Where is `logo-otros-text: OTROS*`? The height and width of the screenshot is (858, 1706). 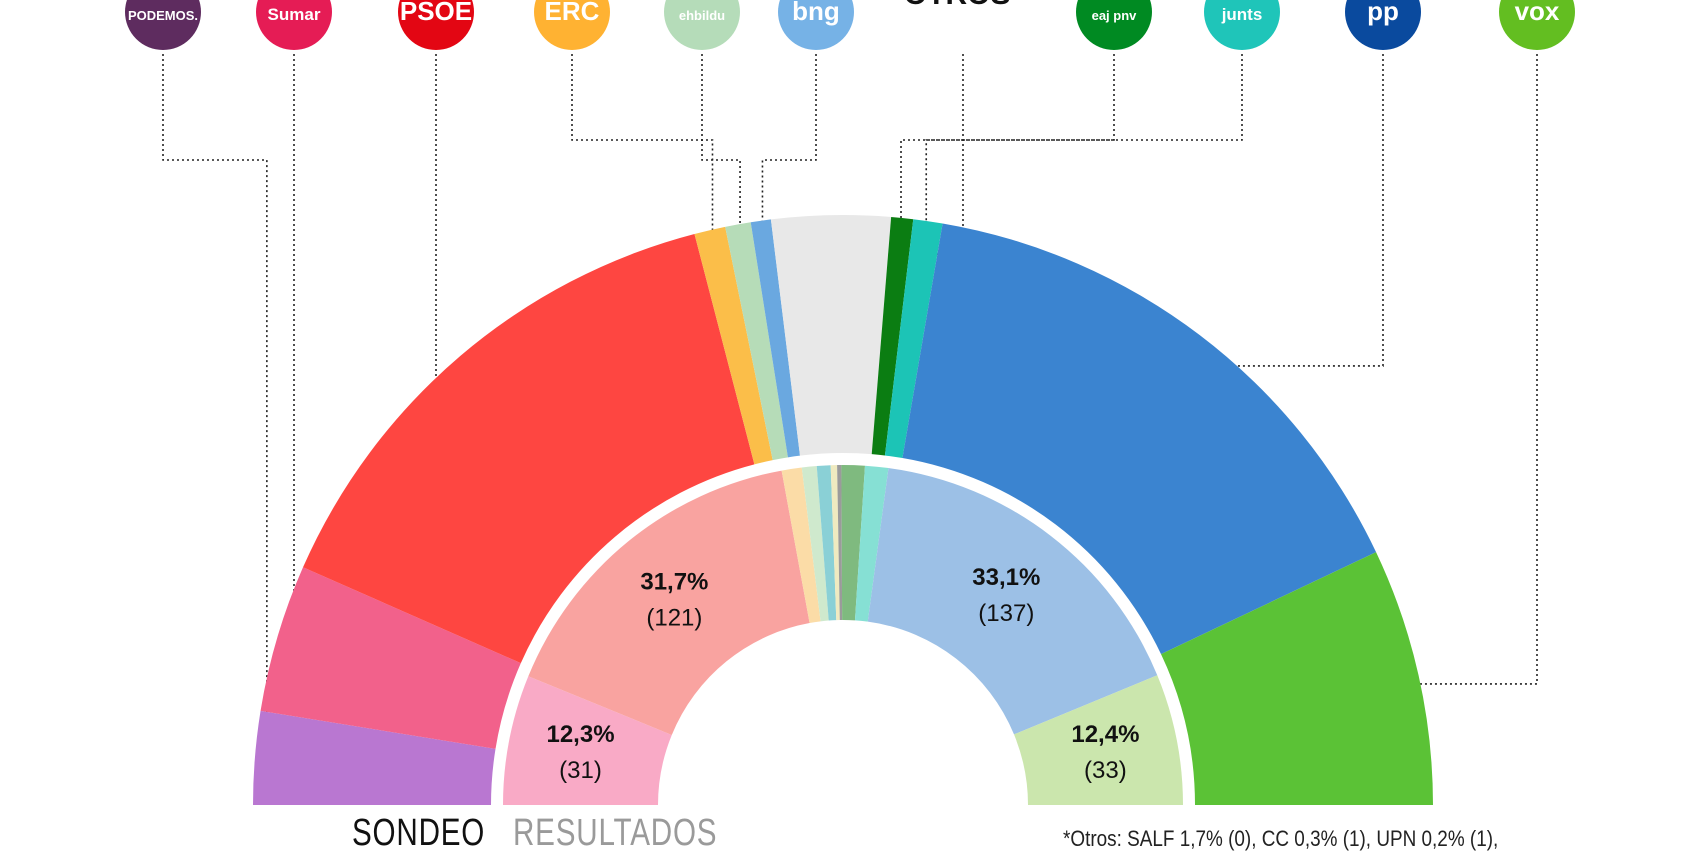
logo-otros-text: OTROS* is located at coordinates (963, 5).